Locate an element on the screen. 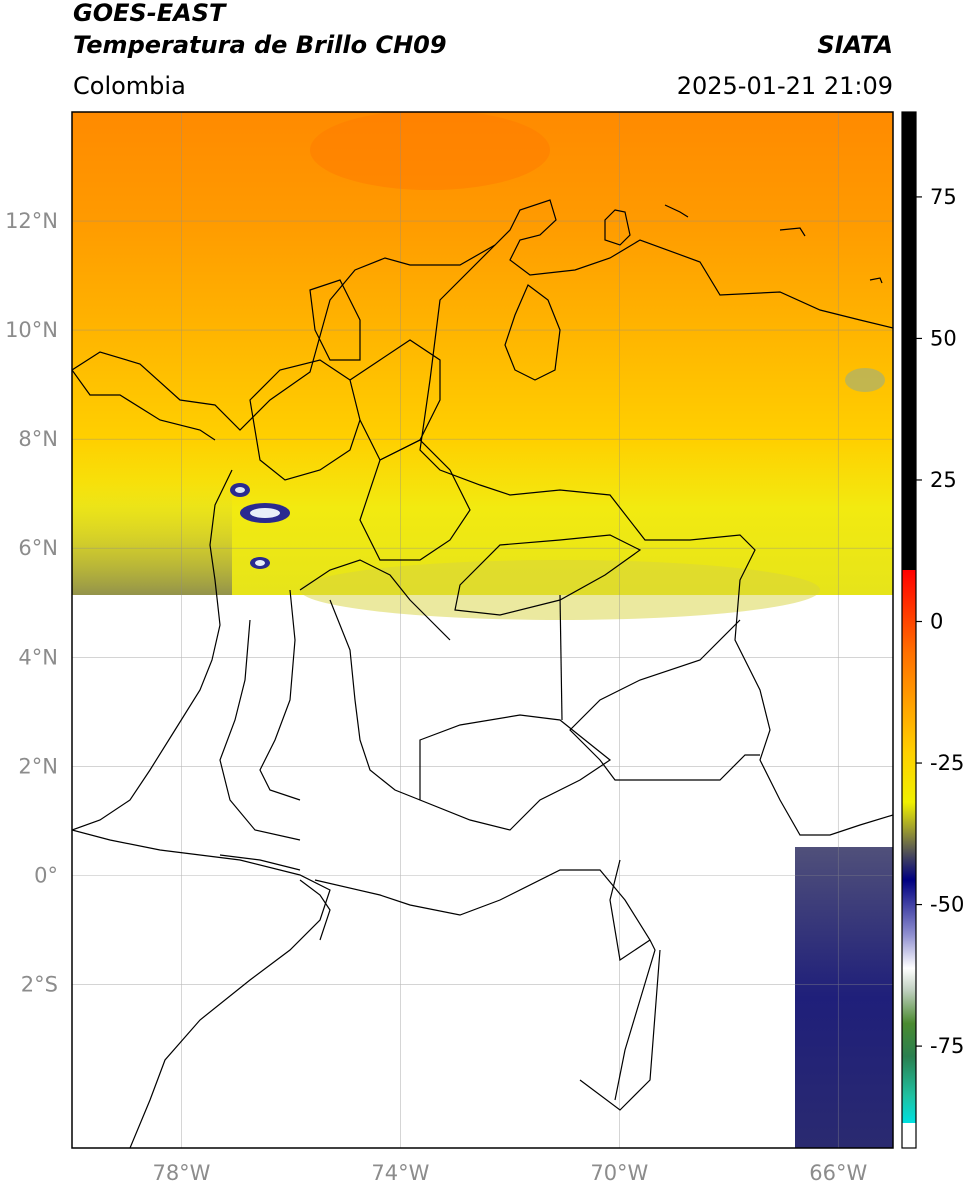  lat-tick-label: 4°N is located at coordinates (38, 657).